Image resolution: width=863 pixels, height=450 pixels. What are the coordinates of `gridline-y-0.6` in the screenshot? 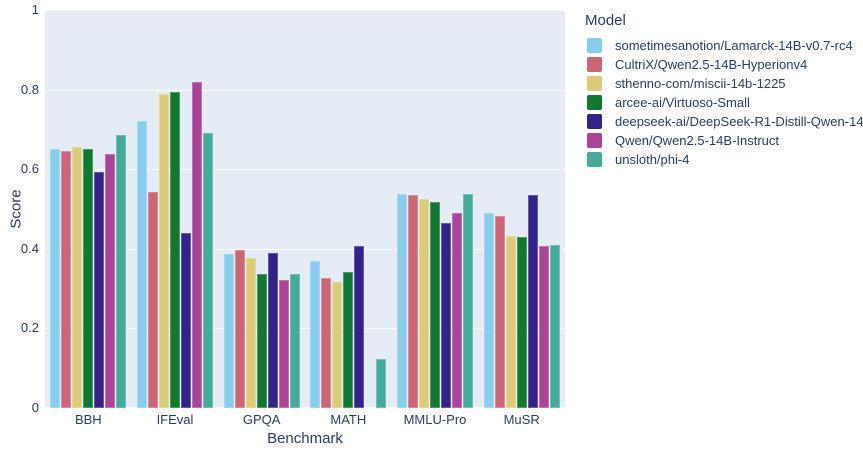 It's located at (305, 170).